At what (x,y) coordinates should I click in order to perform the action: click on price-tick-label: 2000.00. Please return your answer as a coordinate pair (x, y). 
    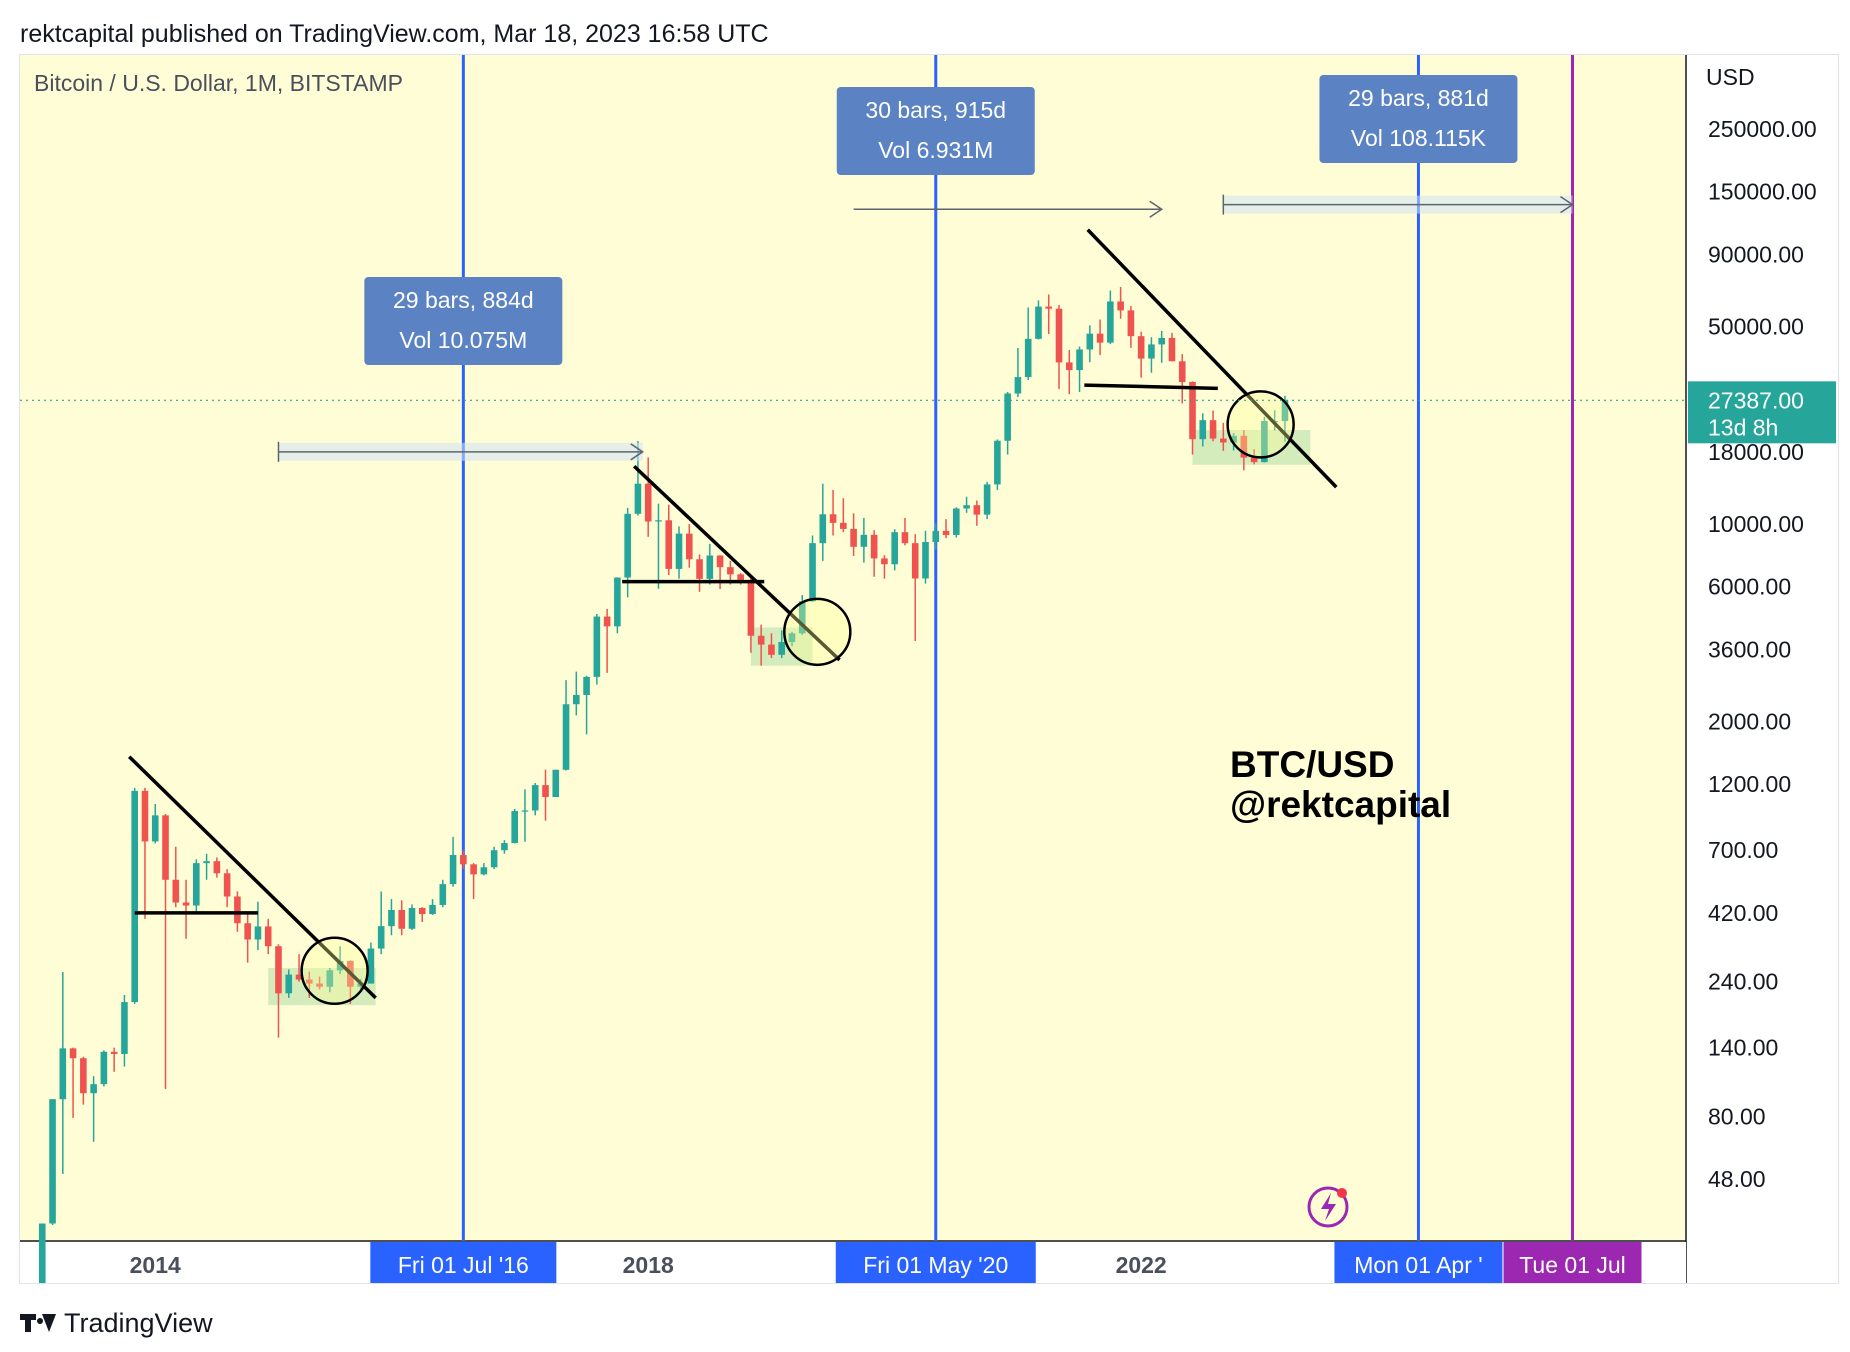
    Looking at the image, I should click on (1749, 721).